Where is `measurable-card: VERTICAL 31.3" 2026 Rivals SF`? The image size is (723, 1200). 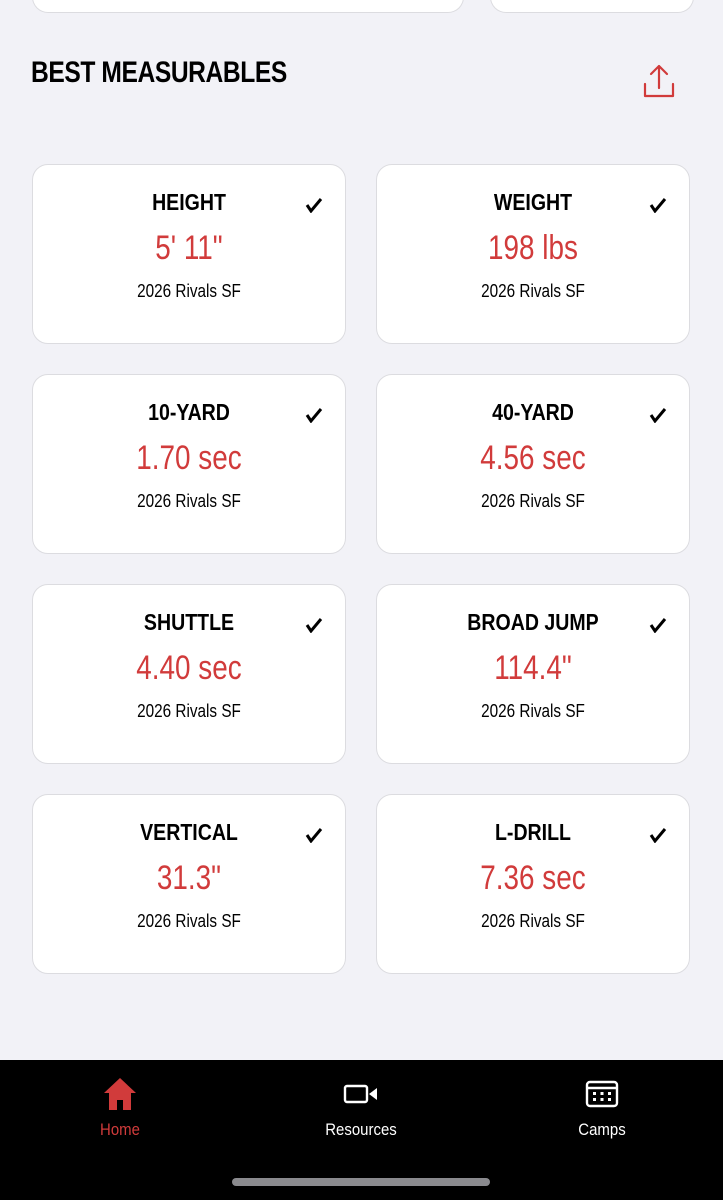 measurable-card: VERTICAL 31.3" 2026 Rivals SF is located at coordinates (189, 884).